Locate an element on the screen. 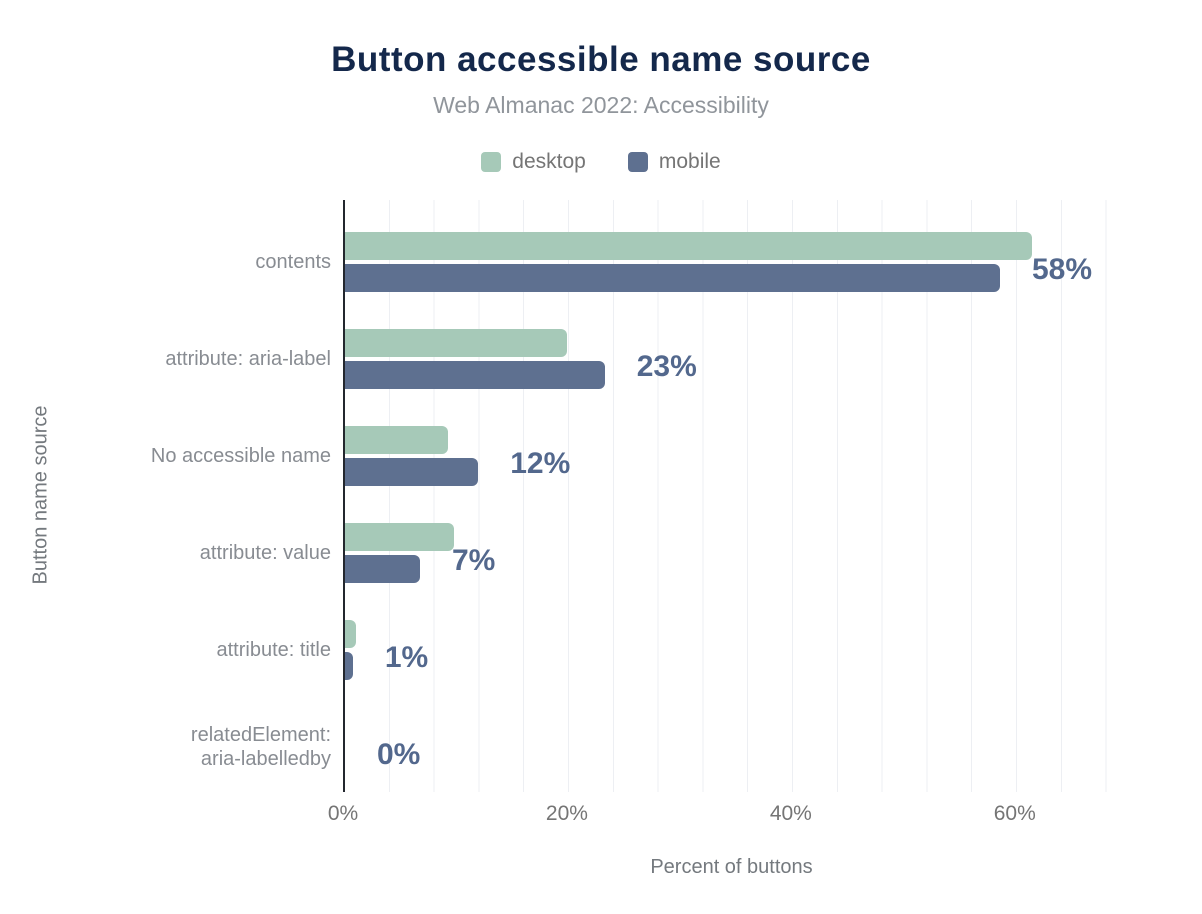 This screenshot has height=914, width=1202. legend-item-mobile: mobile is located at coordinates (674, 162).